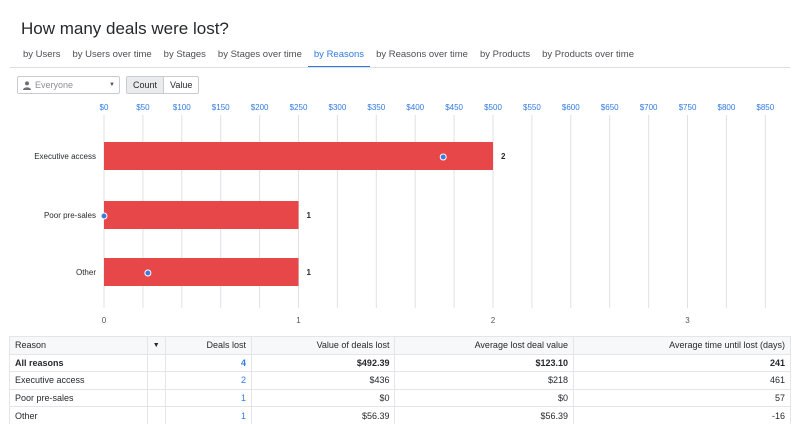  What do you see at coordinates (505, 54) in the screenshot?
I see `tab-by-products: by Products` at bounding box center [505, 54].